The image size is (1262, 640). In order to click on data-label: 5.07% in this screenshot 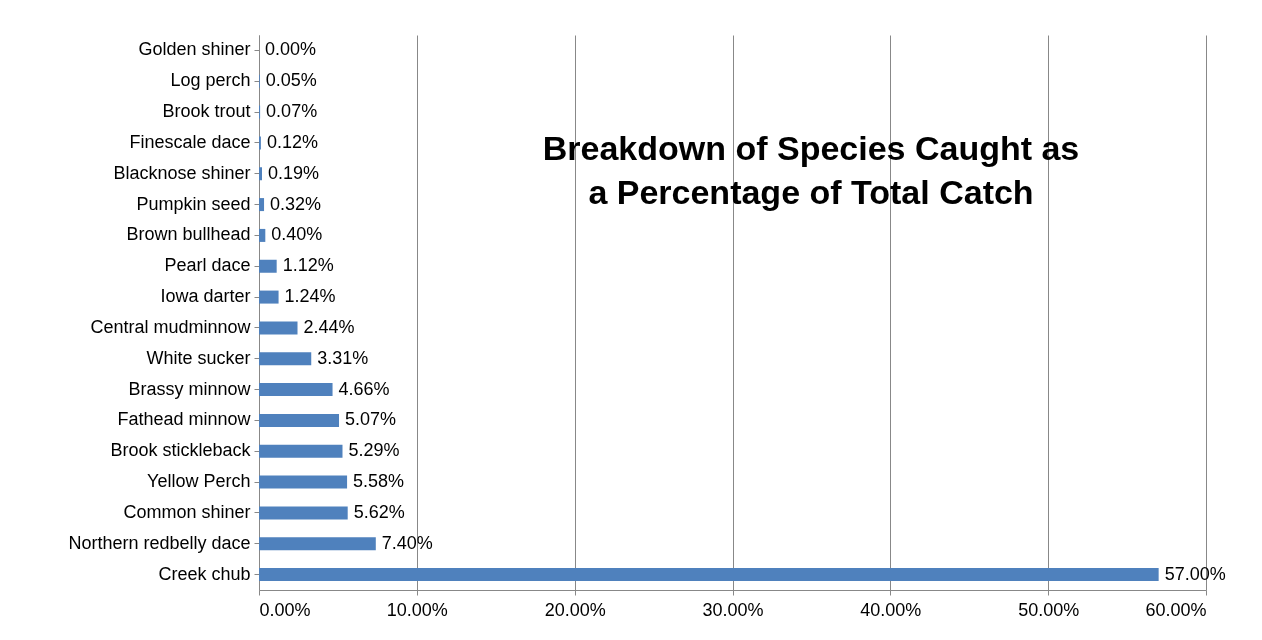, I will do `click(371, 419)`.